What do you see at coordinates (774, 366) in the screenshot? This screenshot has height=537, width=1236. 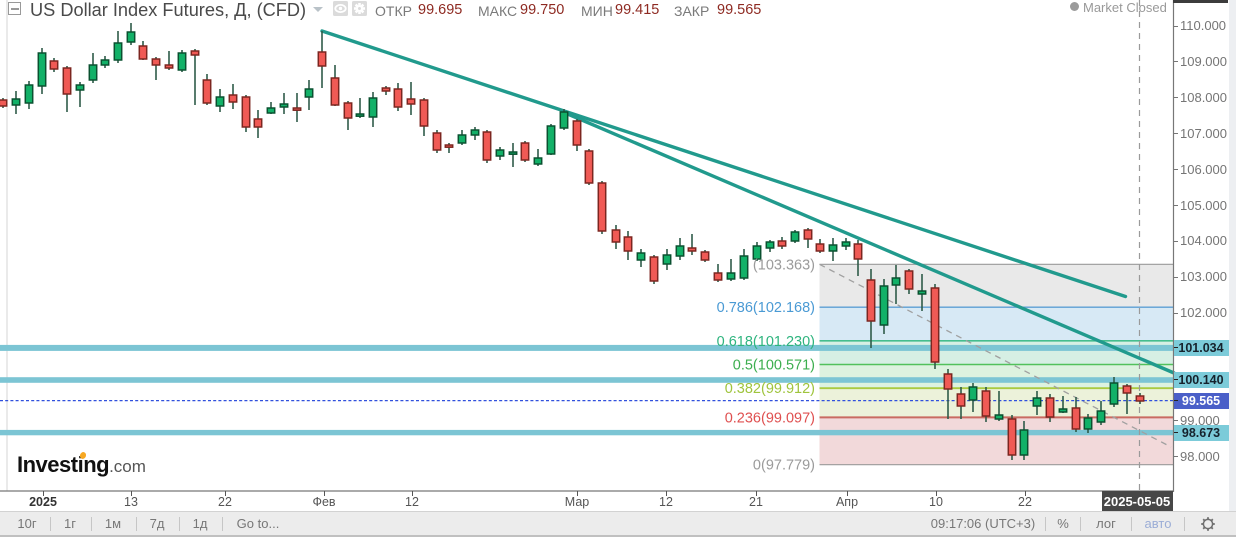 I see `svg-text: 0.5(100.571)` at bounding box center [774, 366].